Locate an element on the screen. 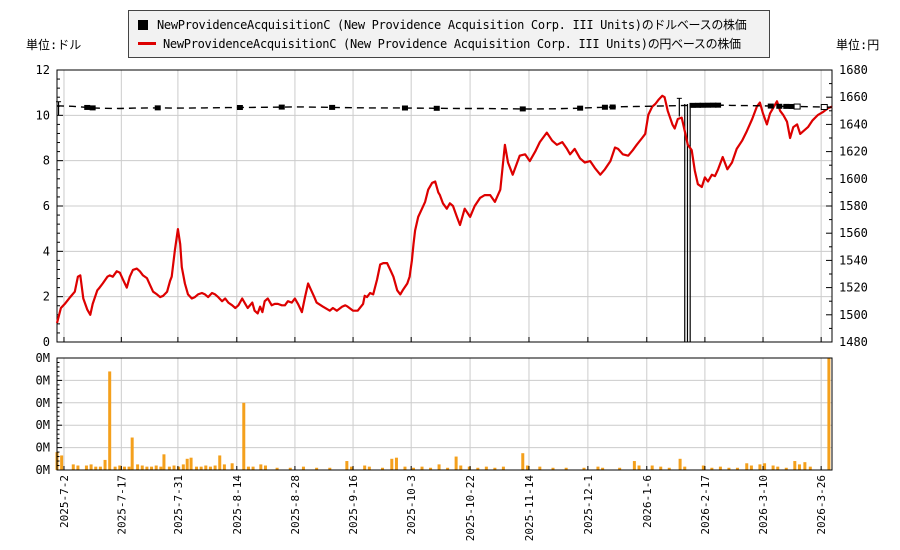 This screenshot has width=900, height=550. svg-text: 12 is located at coordinates (43, 70).